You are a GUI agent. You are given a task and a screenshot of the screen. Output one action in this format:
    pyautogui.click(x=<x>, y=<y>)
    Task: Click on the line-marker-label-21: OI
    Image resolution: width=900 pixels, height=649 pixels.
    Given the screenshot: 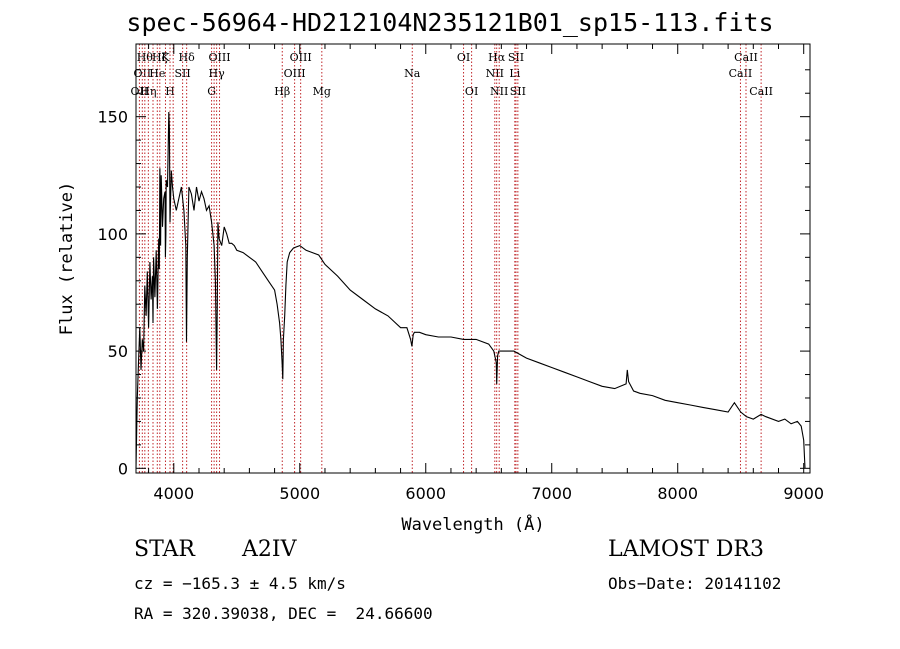 What is the action you would take?
    pyautogui.click(x=463, y=57)
    